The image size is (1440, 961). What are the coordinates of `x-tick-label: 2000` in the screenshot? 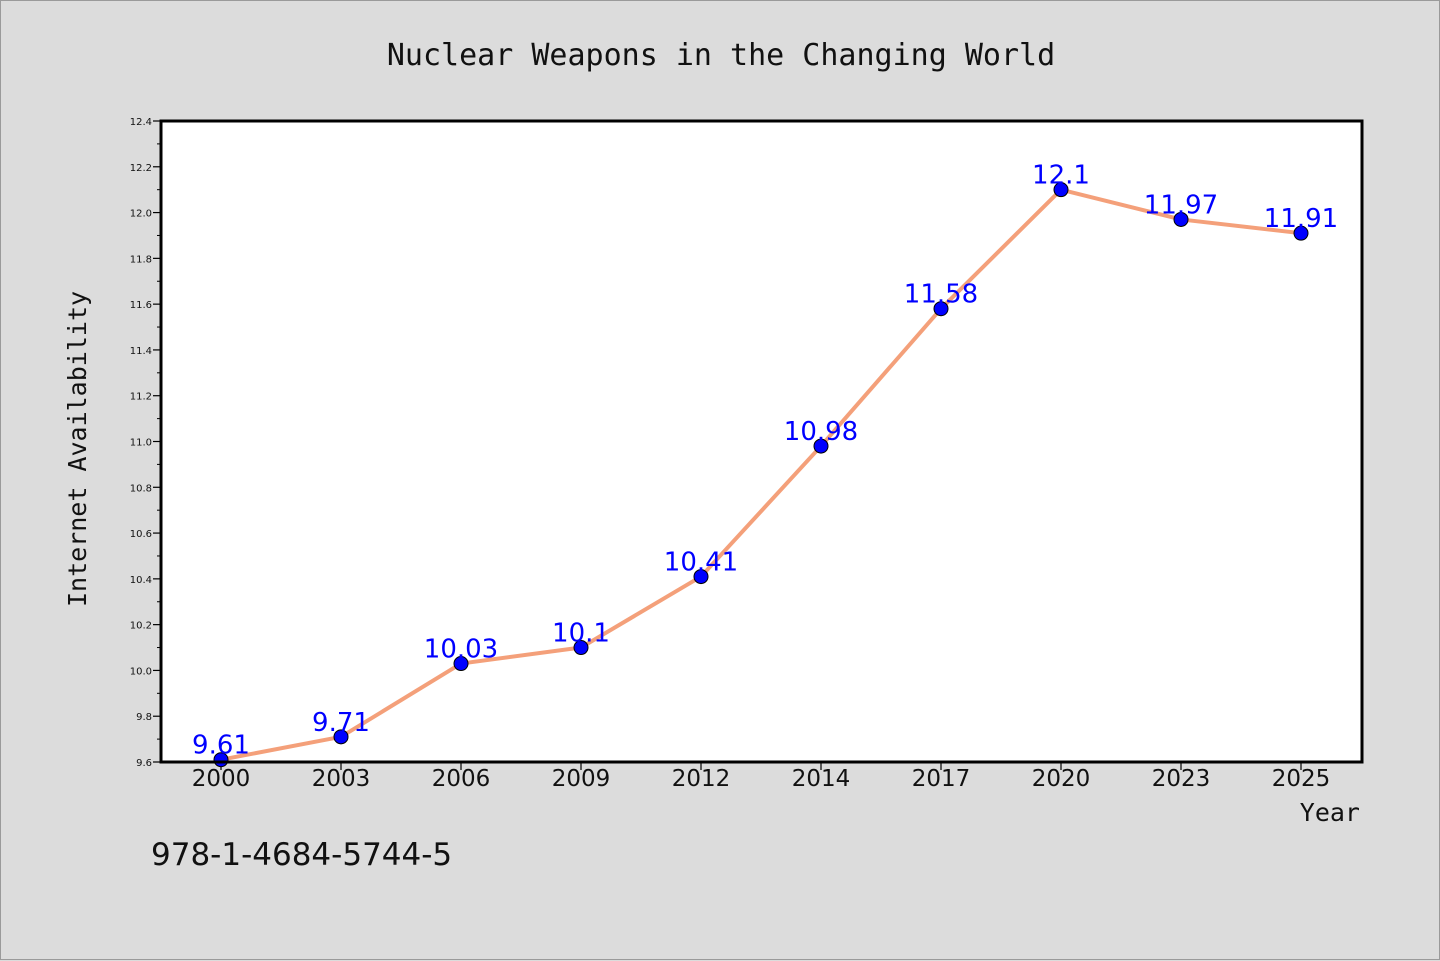 It's located at (221, 779).